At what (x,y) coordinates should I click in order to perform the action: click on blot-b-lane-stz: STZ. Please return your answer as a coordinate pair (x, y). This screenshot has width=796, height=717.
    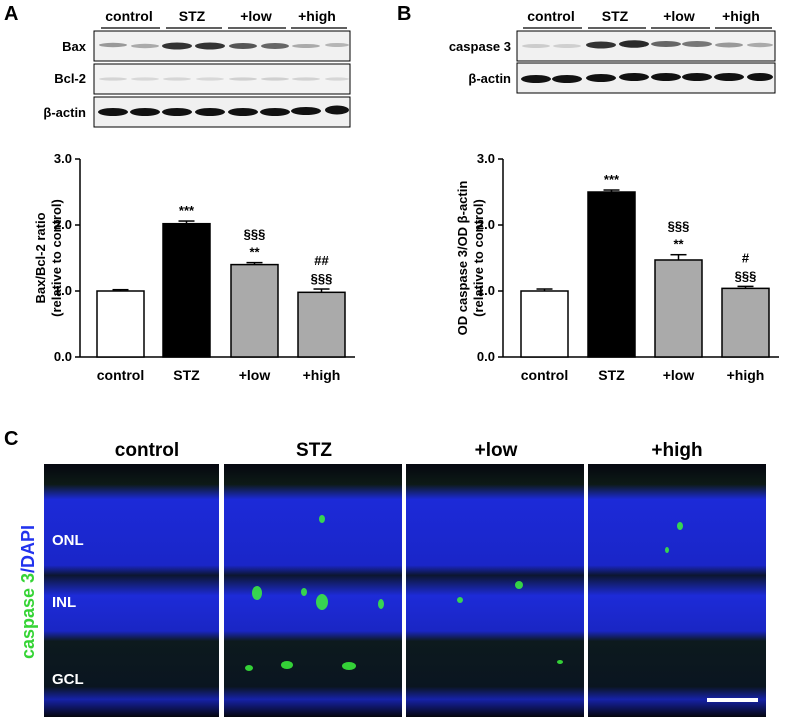
    Looking at the image, I should click on (615, 16).